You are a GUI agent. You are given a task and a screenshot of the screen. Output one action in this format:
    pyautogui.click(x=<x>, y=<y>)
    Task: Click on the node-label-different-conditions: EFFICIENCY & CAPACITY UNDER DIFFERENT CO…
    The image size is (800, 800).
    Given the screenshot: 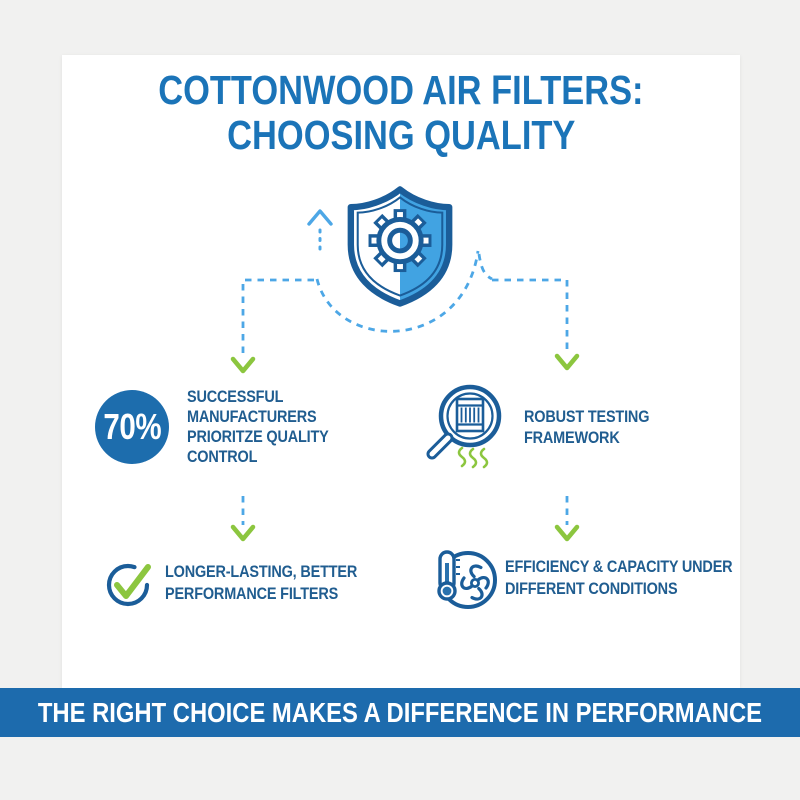 What is the action you would take?
    pyautogui.click(x=619, y=577)
    